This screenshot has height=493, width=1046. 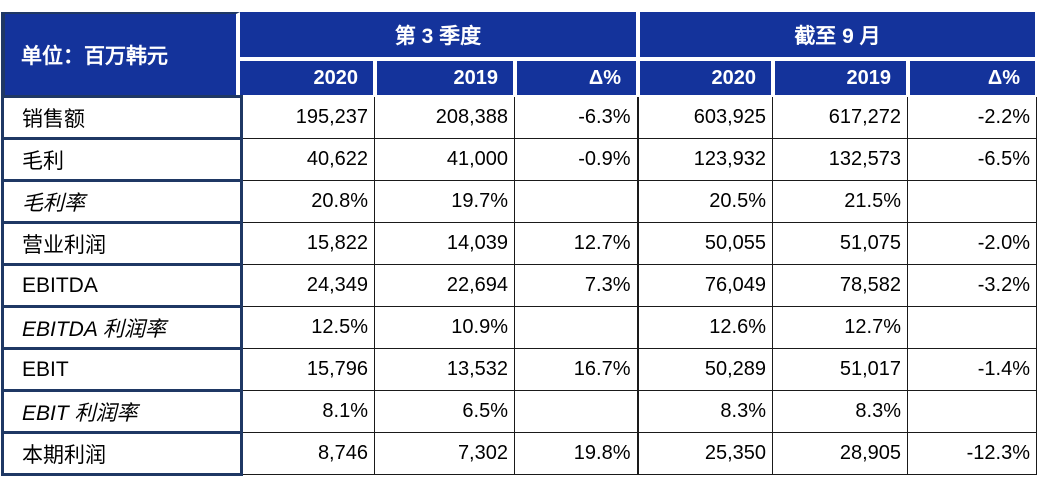 What do you see at coordinates (576, 285) in the screenshot?
I see `value-cell: 7.3%` at bounding box center [576, 285].